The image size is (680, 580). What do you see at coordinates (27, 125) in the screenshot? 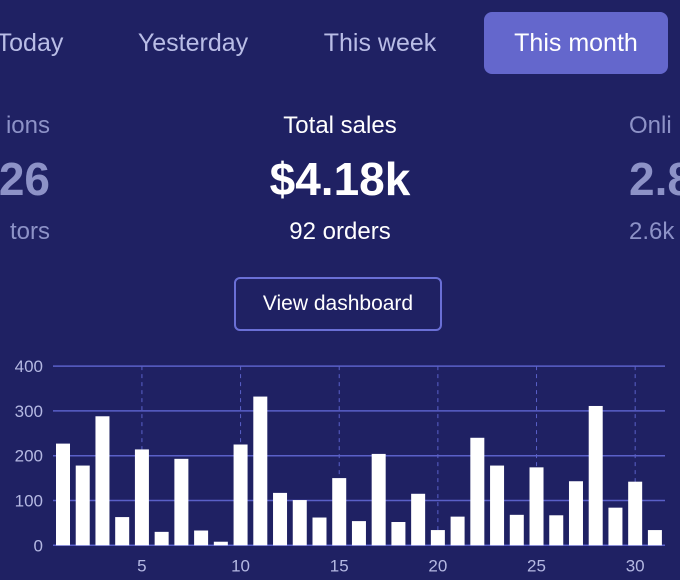
I see `stat-label: ions` at bounding box center [27, 125].